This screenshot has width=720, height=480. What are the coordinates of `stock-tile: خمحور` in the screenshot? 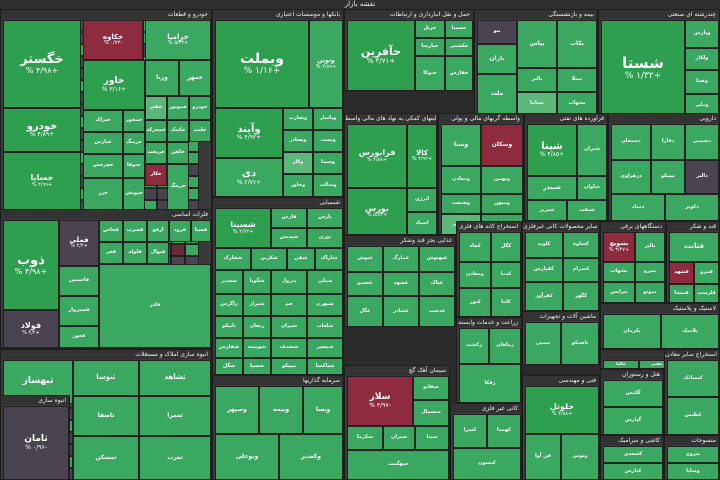 It's located at (134, 121).